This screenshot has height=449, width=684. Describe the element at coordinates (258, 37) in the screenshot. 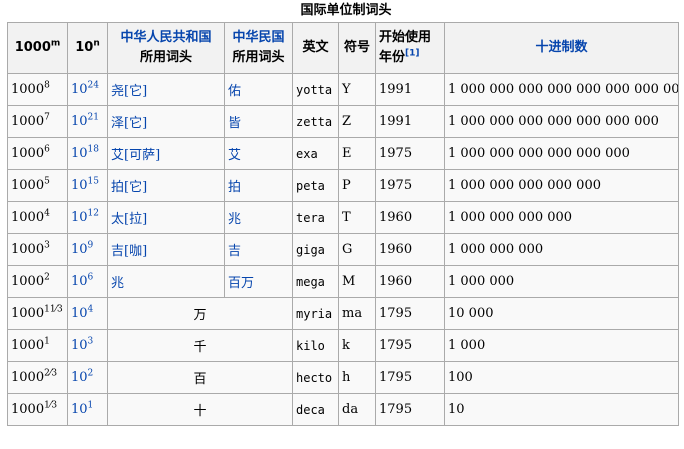

I see `roc-link: 中华民国` at that location.